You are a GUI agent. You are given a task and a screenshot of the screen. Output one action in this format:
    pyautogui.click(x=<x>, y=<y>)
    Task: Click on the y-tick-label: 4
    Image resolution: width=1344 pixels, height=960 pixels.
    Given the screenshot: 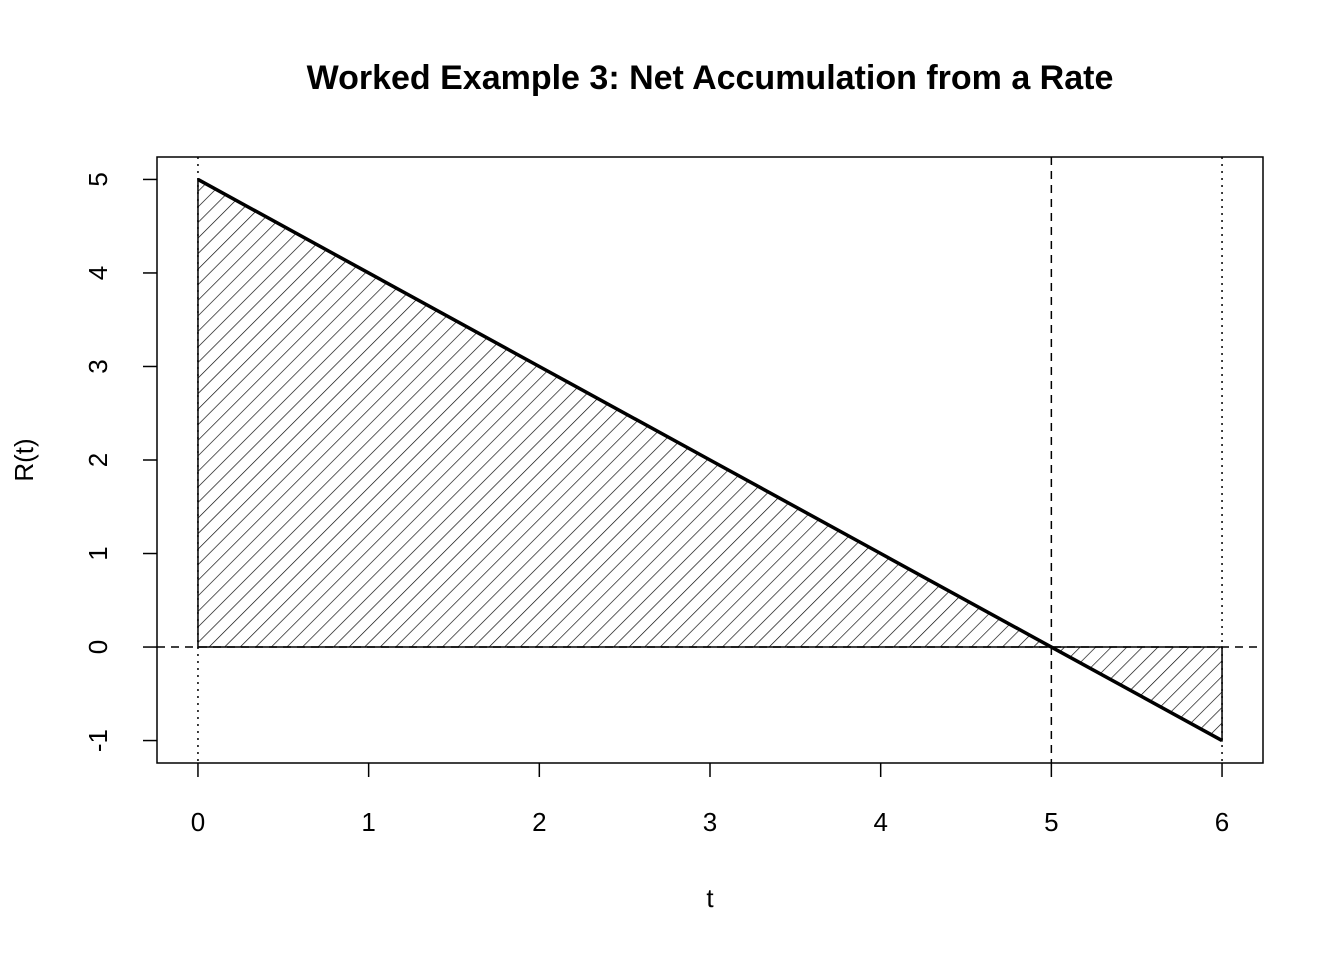 What is the action you would take?
    pyautogui.click(x=98, y=273)
    